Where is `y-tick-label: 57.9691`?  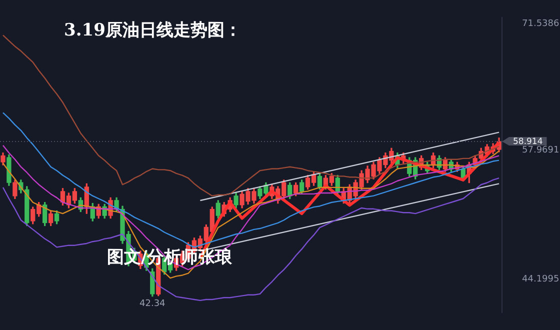 y-tick-label: 57.9691 is located at coordinates (541, 151).